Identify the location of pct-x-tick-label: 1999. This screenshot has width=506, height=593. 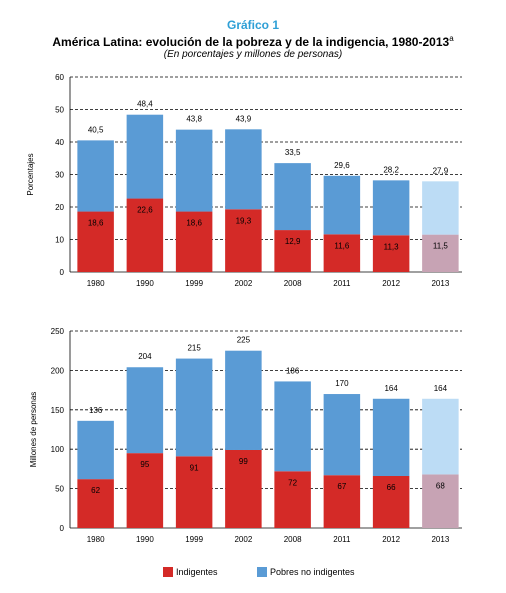
(194, 283).